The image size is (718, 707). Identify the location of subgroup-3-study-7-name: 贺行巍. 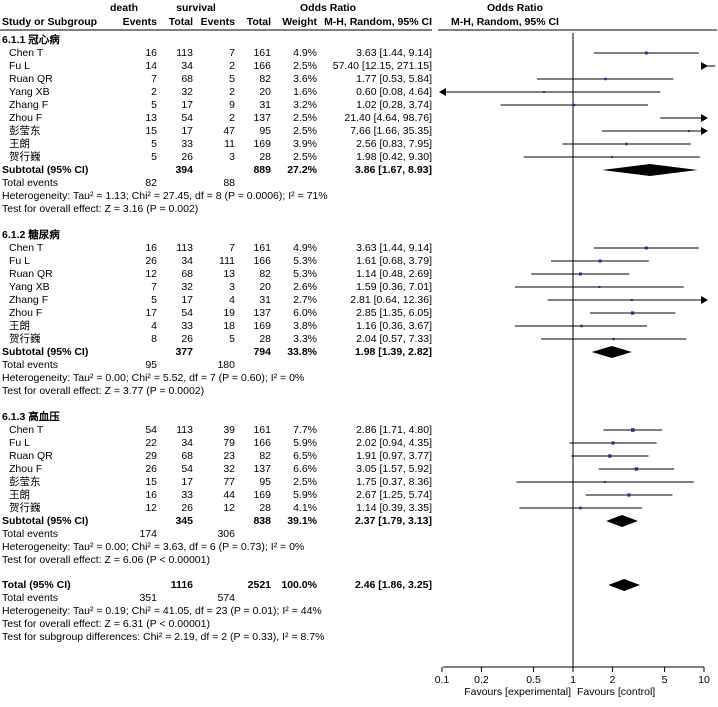
(25, 508).